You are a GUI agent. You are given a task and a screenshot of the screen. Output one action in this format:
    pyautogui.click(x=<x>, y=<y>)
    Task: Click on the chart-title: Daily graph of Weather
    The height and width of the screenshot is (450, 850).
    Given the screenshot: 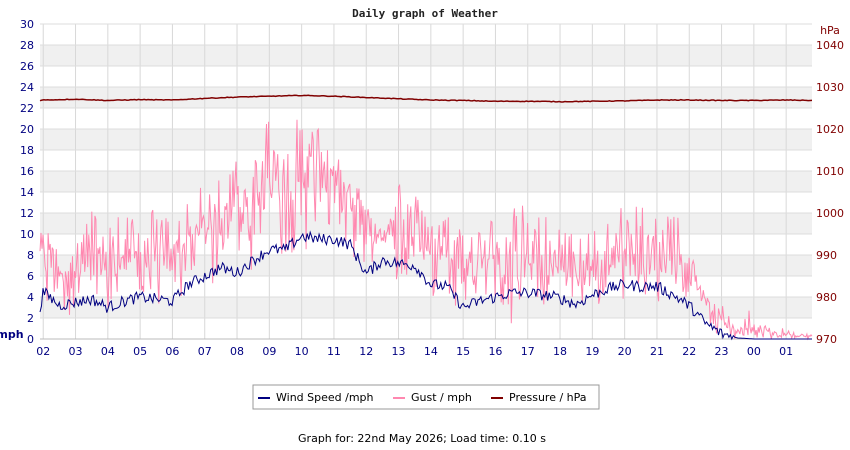 What is the action you would take?
    pyautogui.click(x=425, y=13)
    